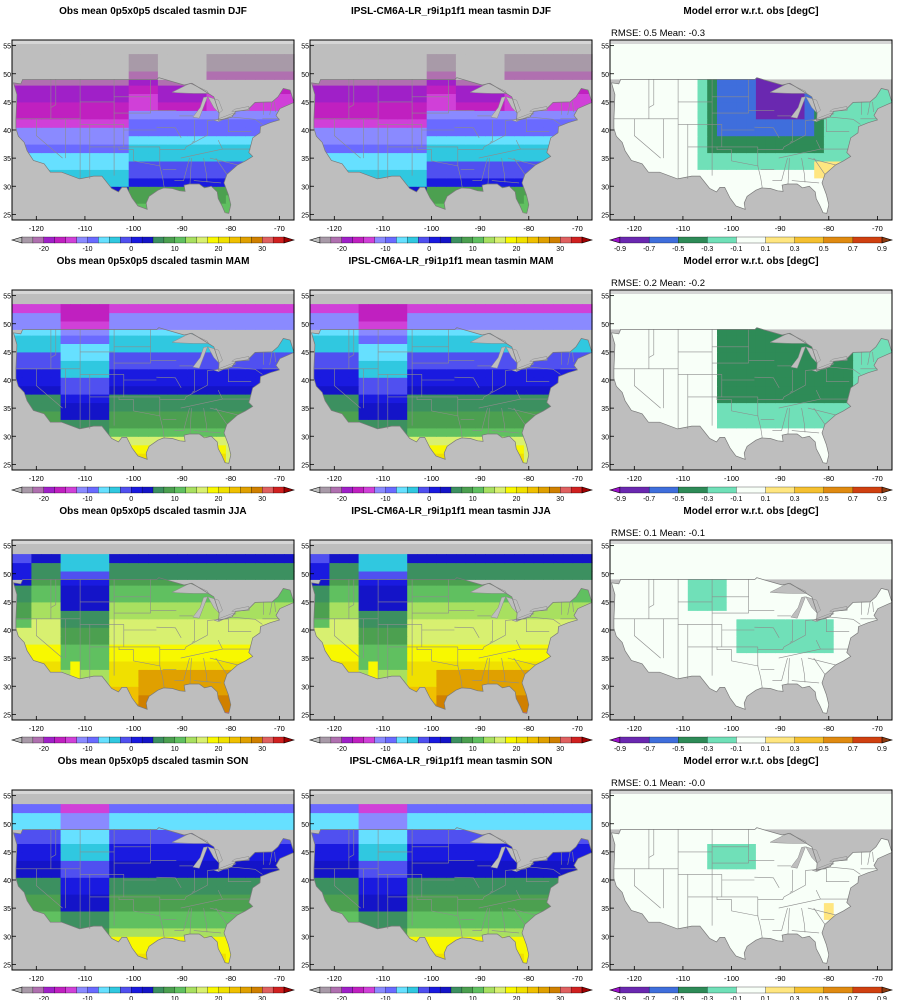 This screenshot has width=900, height=1005. What do you see at coordinates (17, 490) in the screenshot?
I see `colorbar-min-arrow` at bounding box center [17, 490].